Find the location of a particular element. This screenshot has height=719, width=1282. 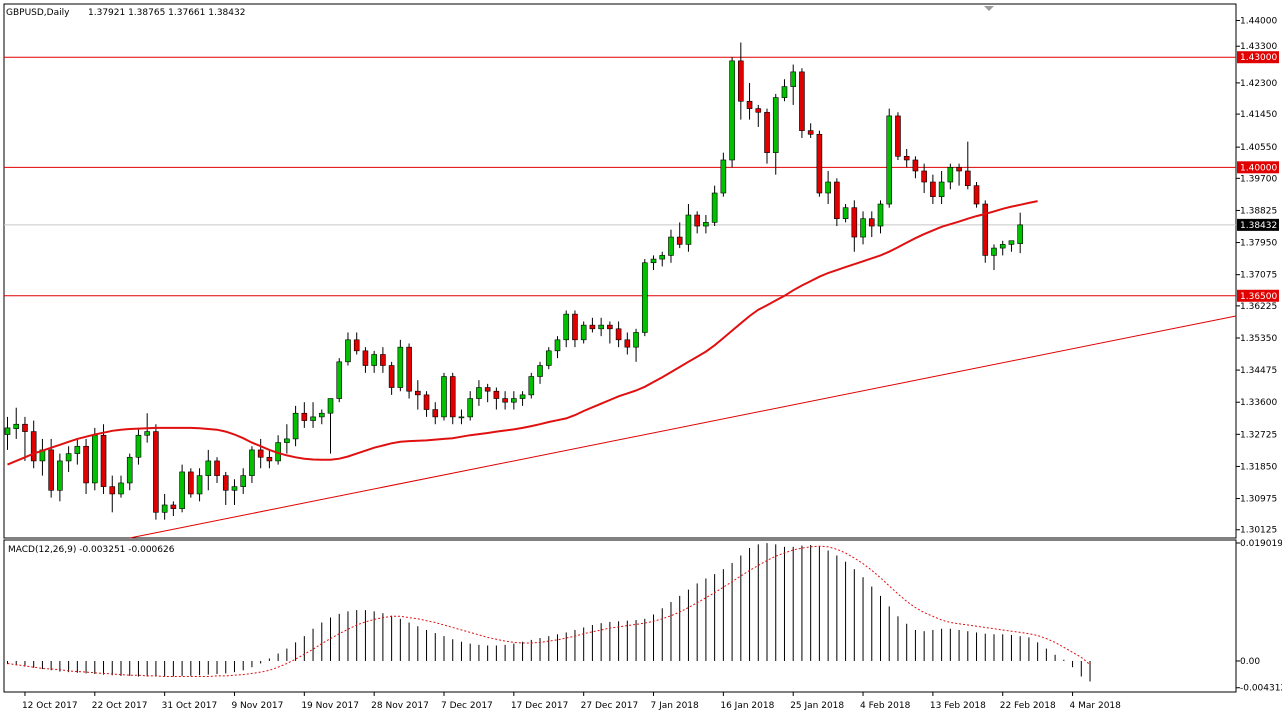

current-price-tag is located at coordinates (1258, 224).